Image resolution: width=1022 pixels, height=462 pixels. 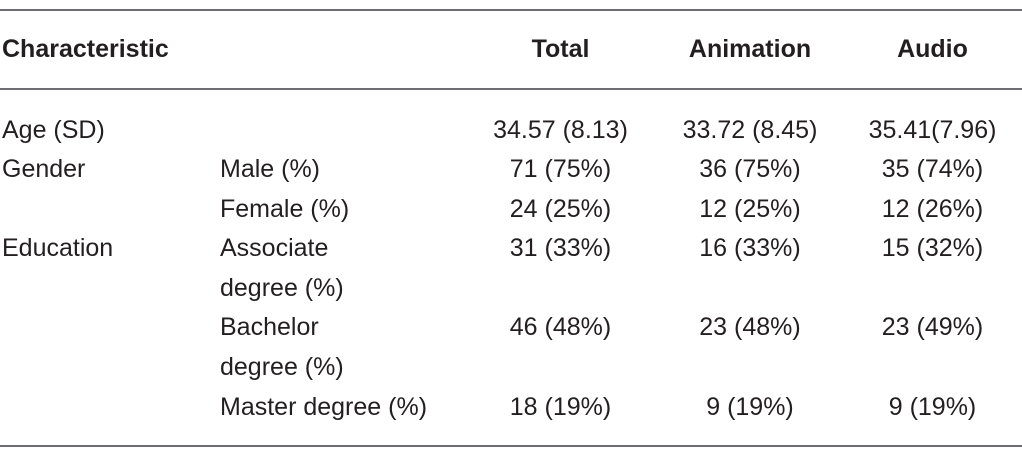 I want to click on table-header-rule, so click(x=511, y=89).